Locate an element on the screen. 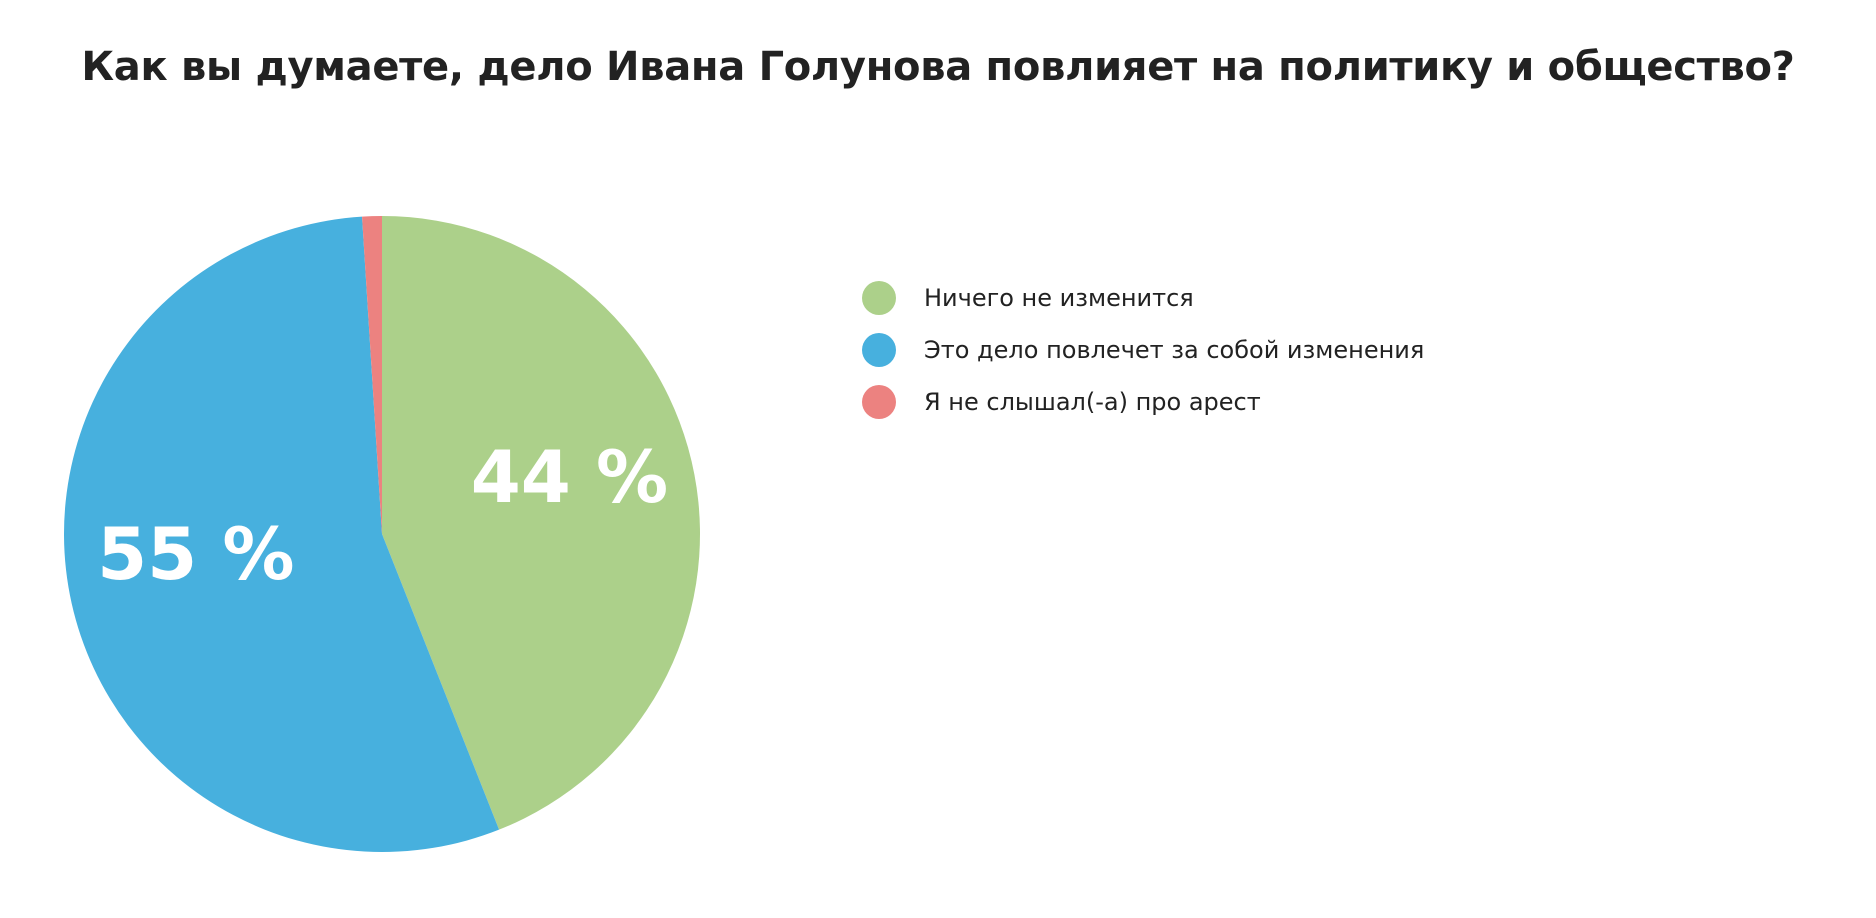 The image size is (1876, 918). legend-label: Это дело повлечет за собой изменения is located at coordinates (1174, 350).